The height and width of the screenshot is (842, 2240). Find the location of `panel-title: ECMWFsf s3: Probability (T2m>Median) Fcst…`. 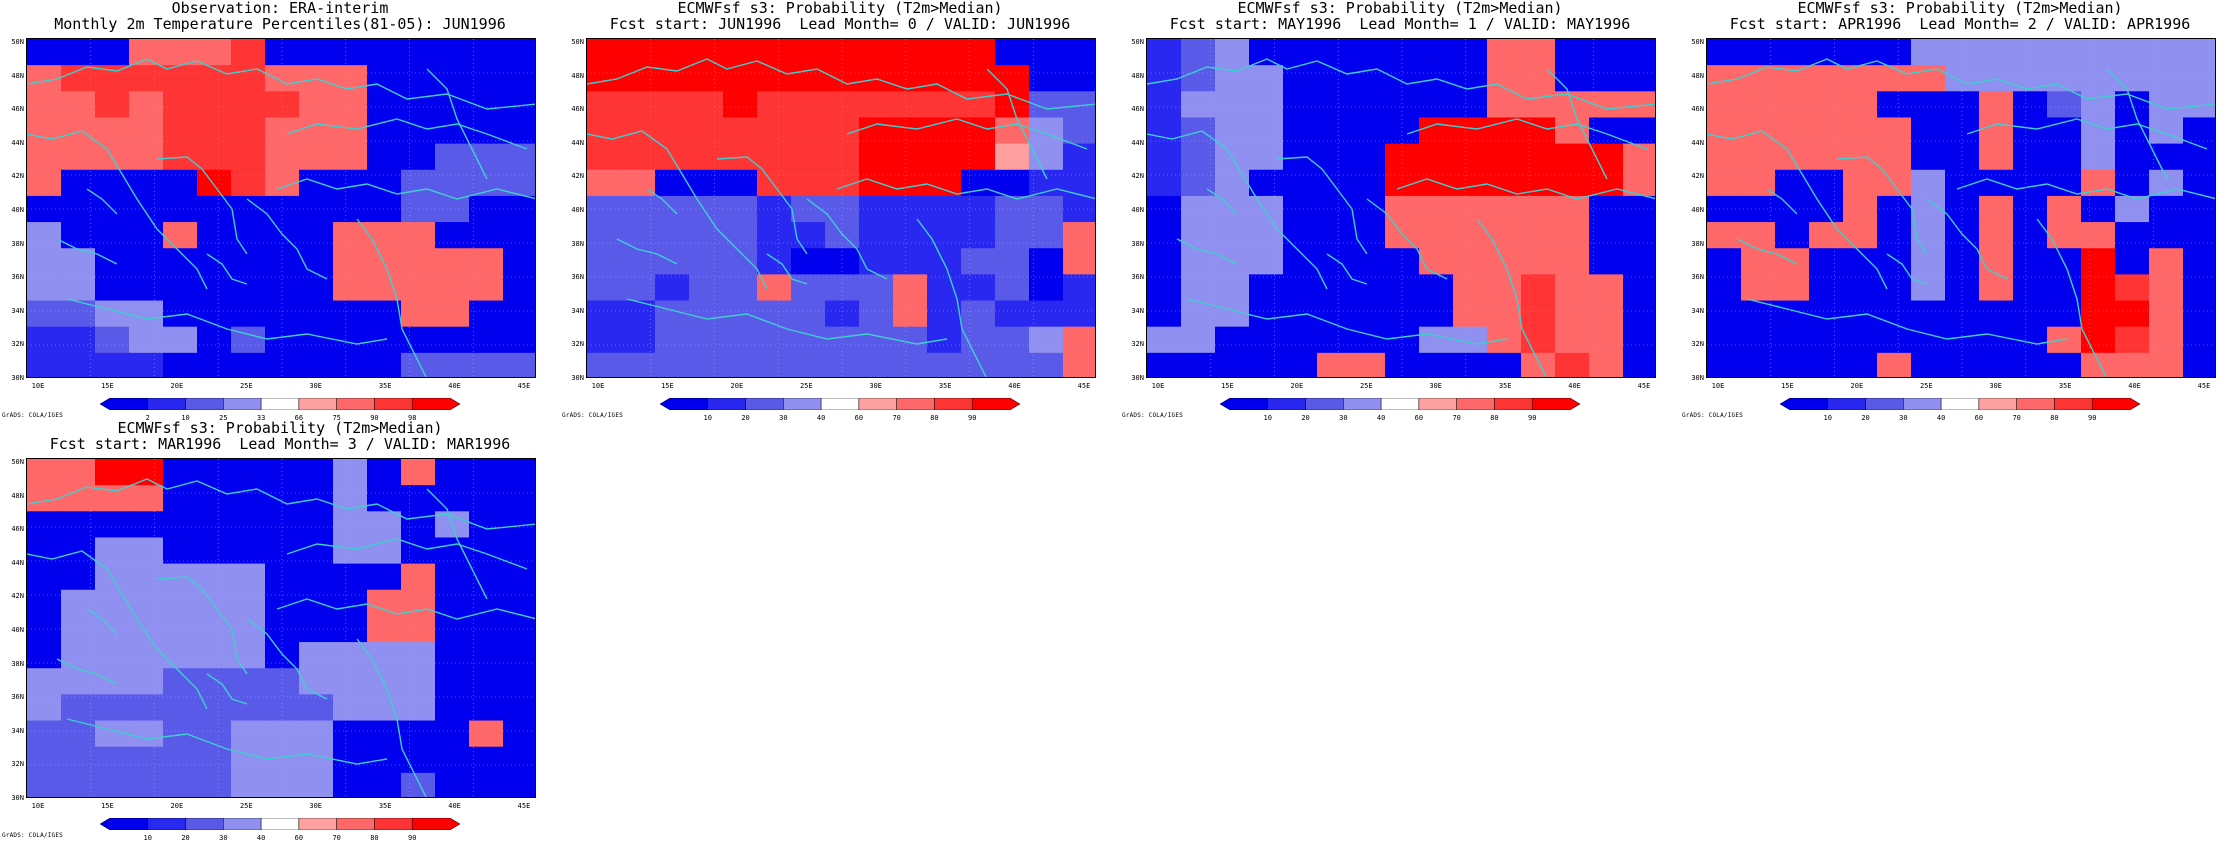

panel-title: ECMWFsf s3: Probability (T2m>Median) Fcst… is located at coordinates (840, 16).